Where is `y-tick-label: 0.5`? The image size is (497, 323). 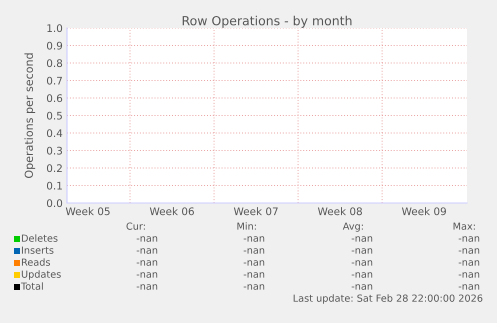
y-tick-label: 0.5 is located at coordinates (54, 116).